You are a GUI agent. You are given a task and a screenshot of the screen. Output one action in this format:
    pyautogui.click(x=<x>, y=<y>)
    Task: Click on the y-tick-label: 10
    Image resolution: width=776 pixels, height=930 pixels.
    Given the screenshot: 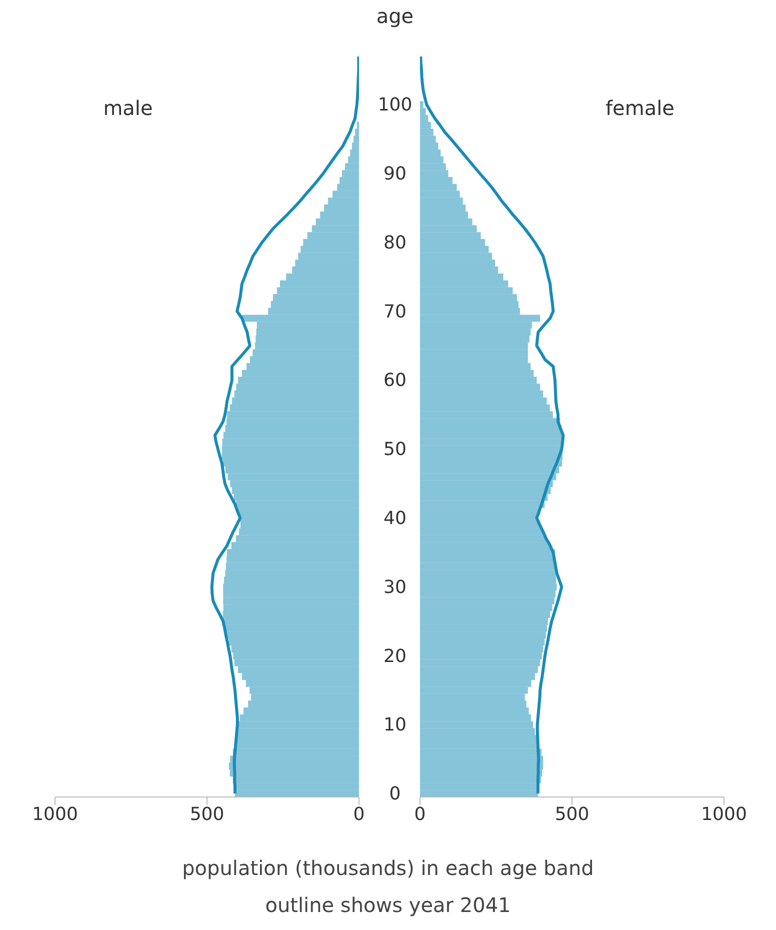 What is the action you would take?
    pyautogui.click(x=395, y=725)
    